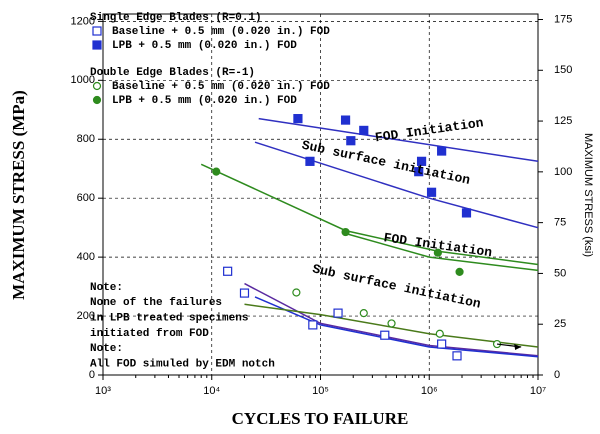 The height and width of the screenshot is (434, 600). What do you see at coordinates (563, 121) in the screenshot?
I see `y2-tick-label: 125` at bounding box center [563, 121].